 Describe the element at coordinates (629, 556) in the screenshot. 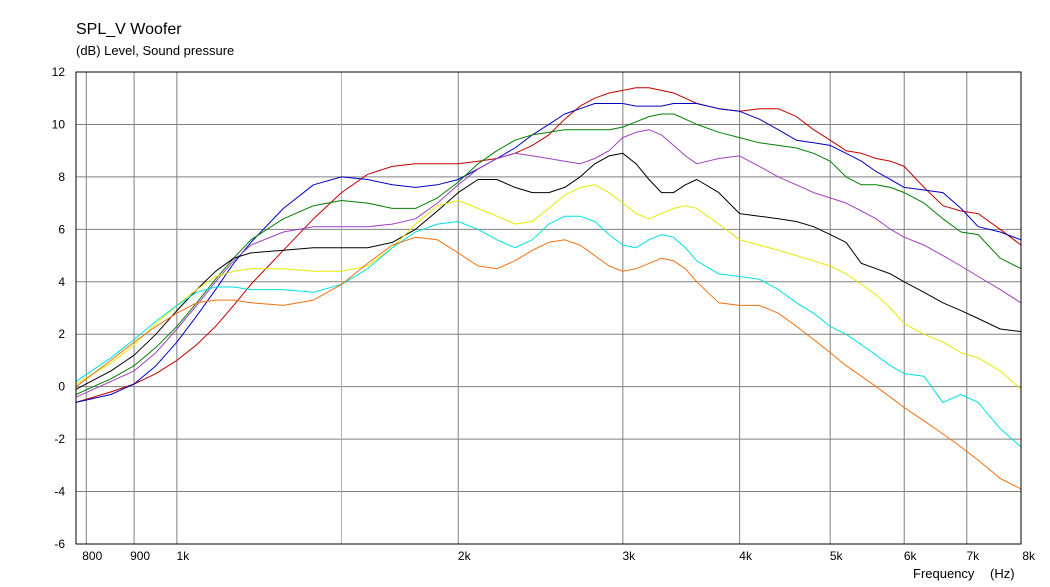

I see `x-tick-label: 3k` at that location.